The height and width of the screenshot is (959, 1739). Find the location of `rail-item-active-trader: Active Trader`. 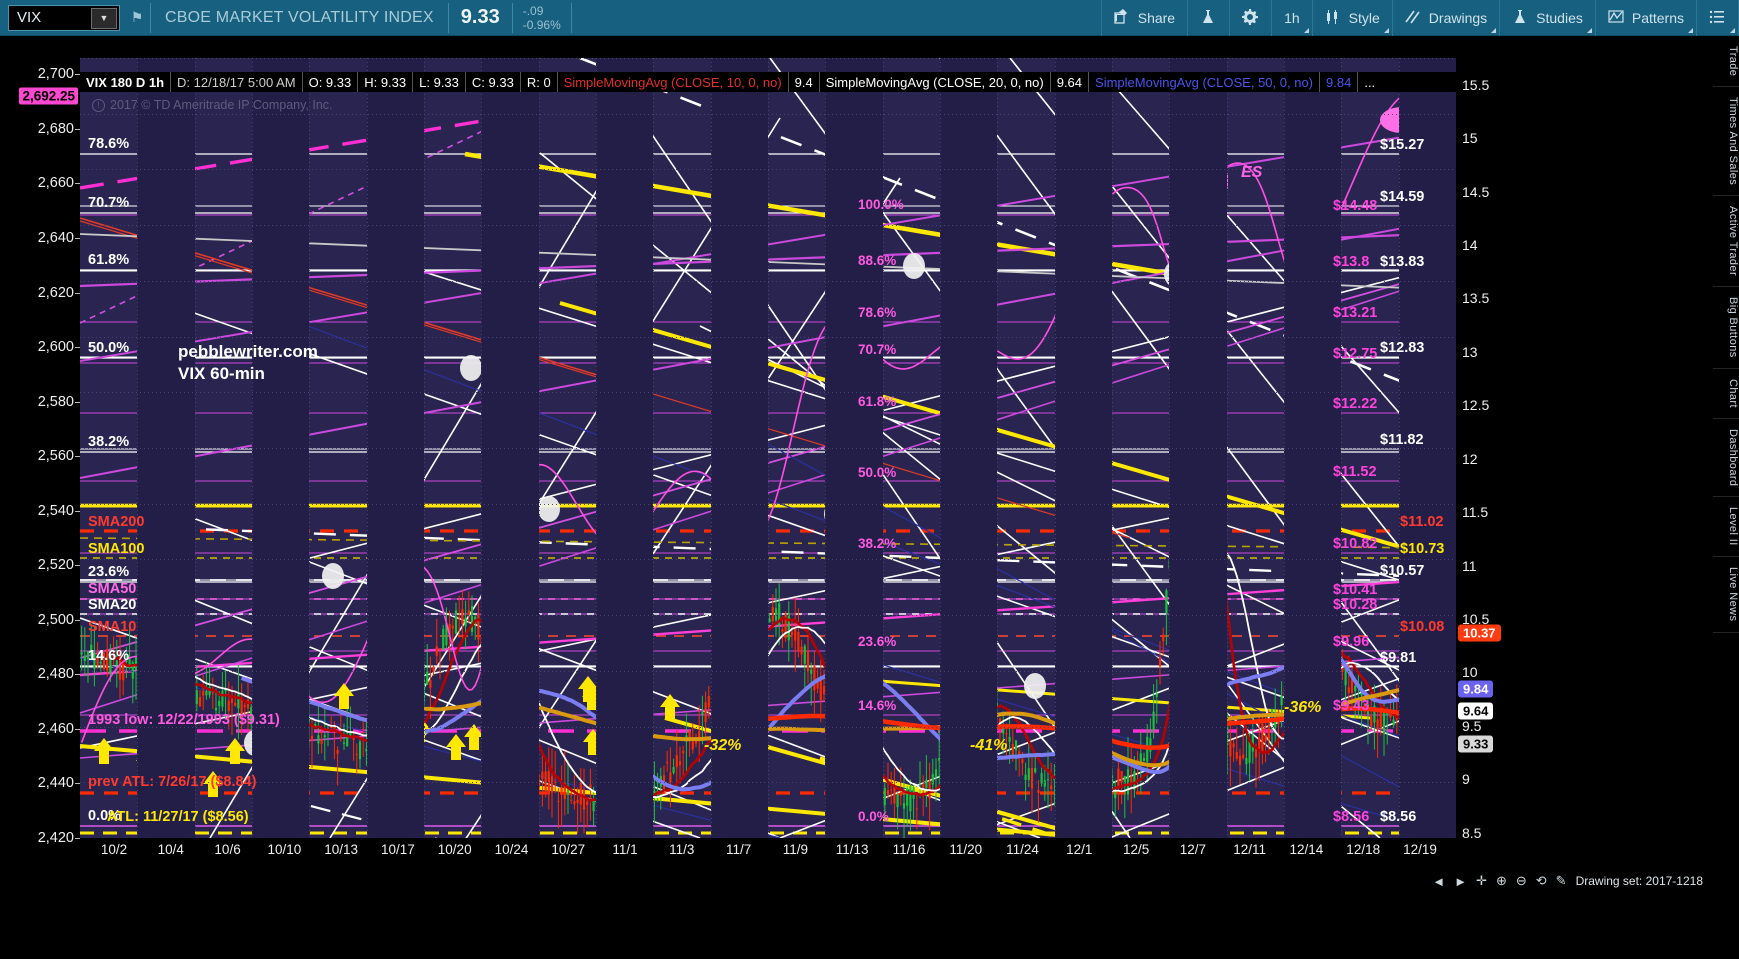

rail-item-active-trader: Active Trader is located at coordinates (1726, 242).